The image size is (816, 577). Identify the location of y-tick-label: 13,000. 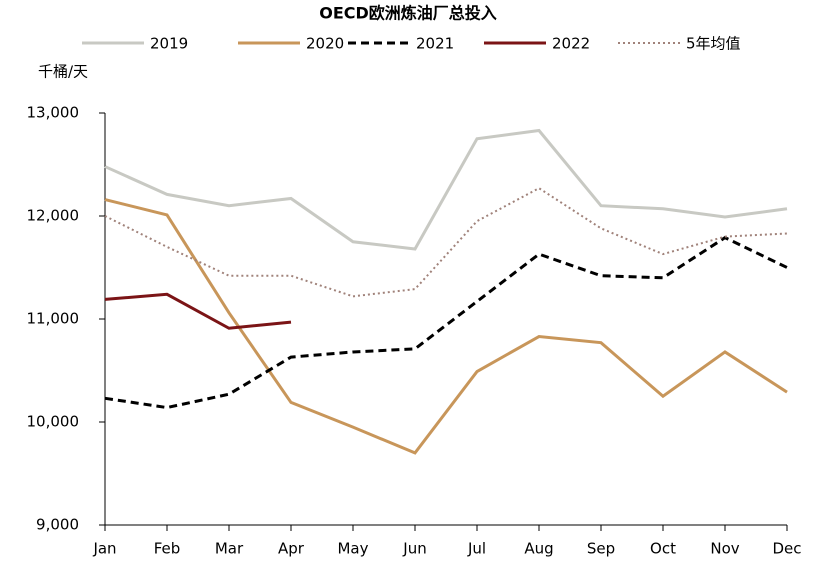
(53, 113).